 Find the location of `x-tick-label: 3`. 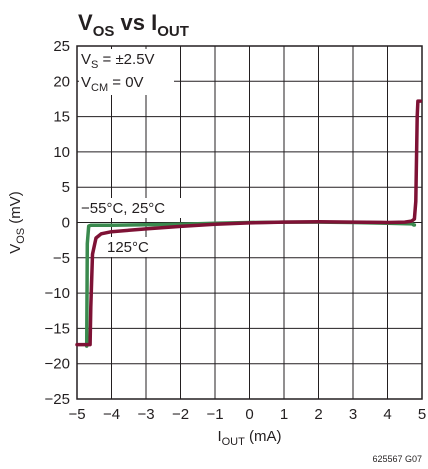

x-tick-label: 3 is located at coordinates (353, 414).